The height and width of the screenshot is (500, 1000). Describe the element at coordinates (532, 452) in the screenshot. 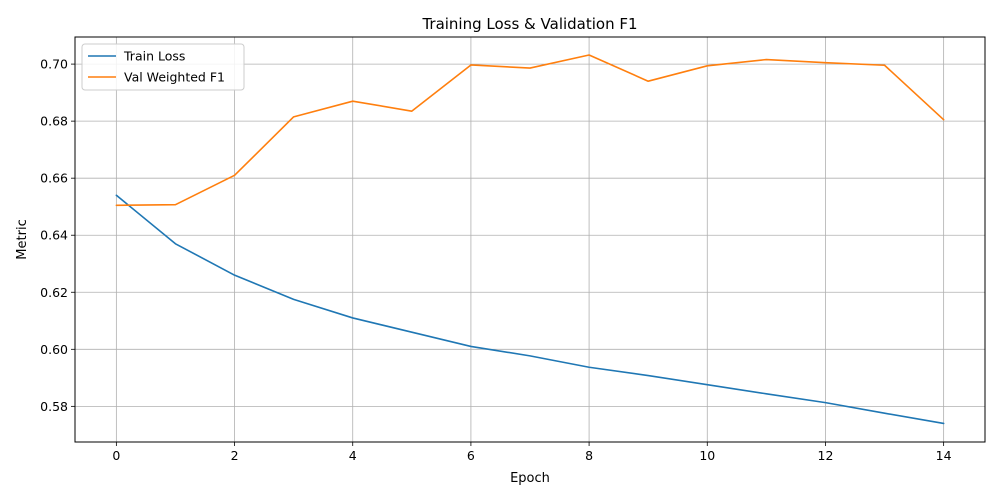

I see `x-axis: 0 2 4 6 8 10 12 14` at that location.